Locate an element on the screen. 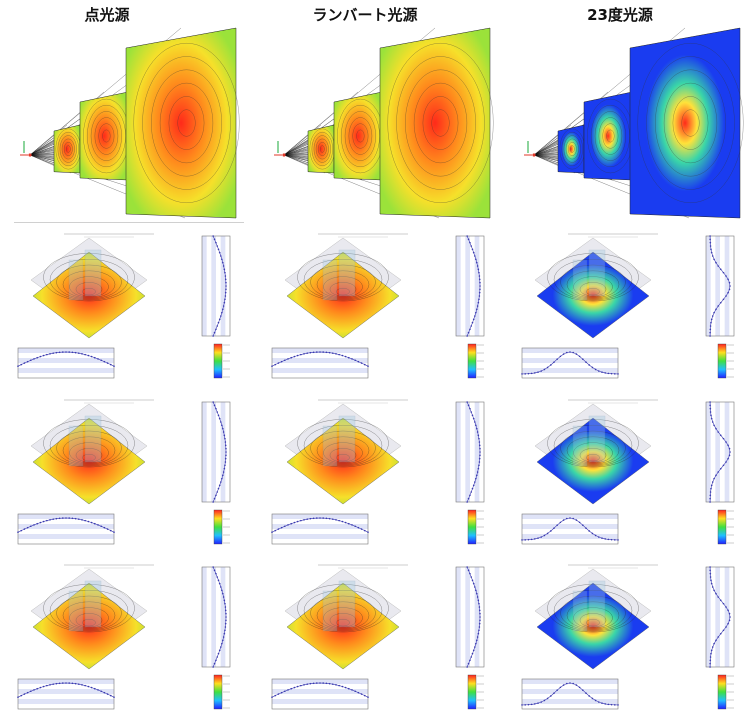  raytrace-panel-23deg is located at coordinates (637, 120).